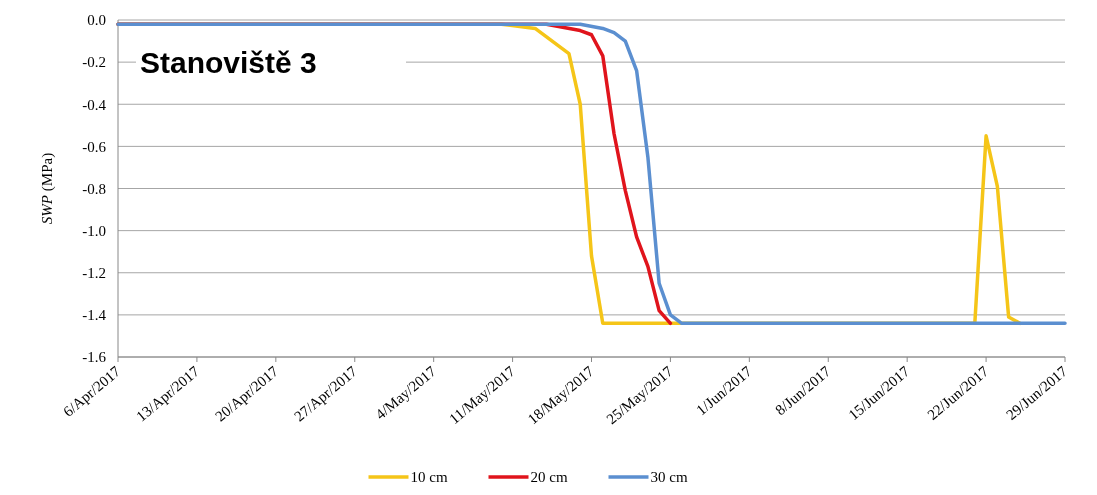 The width and height of the screenshot is (1097, 495). I want to click on y-tick-label: -1.6, so click(94, 357).